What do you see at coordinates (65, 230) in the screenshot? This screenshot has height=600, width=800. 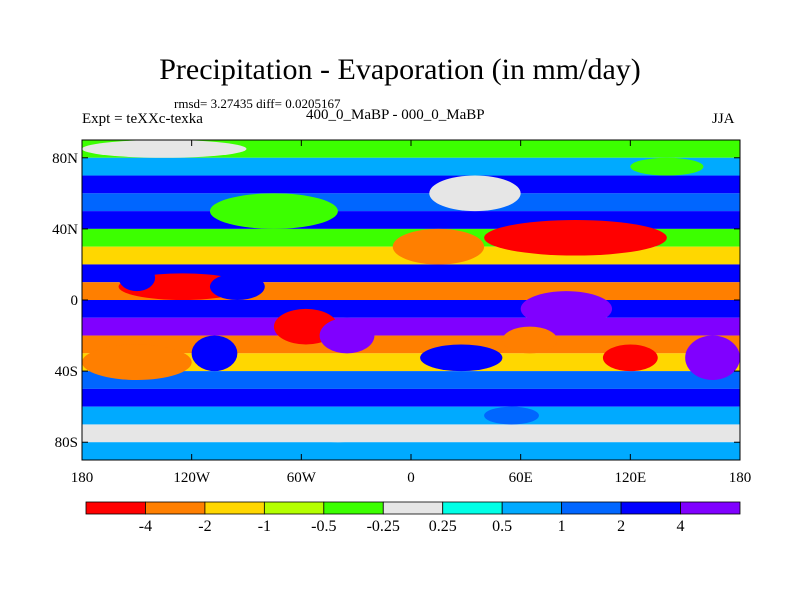 I see `y-tick-label-1: 40N` at bounding box center [65, 230].